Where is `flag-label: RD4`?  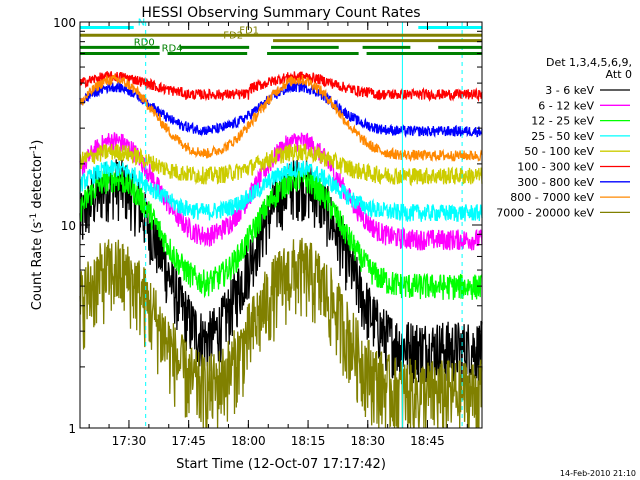 flag-label: RD4 is located at coordinates (172, 48).